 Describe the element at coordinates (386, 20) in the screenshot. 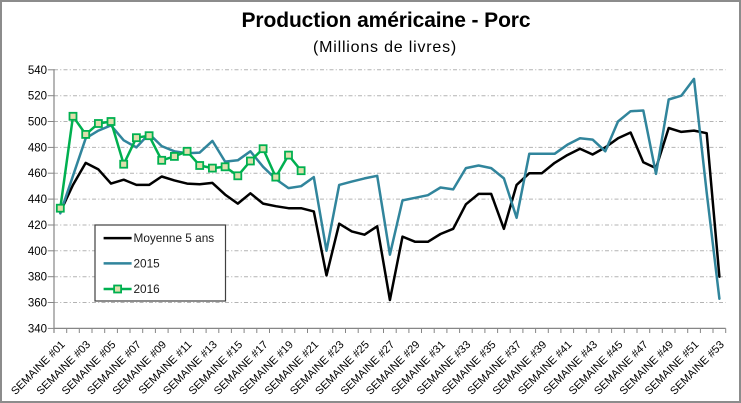

I see `svg-text: Production américaine - Porc` at that location.